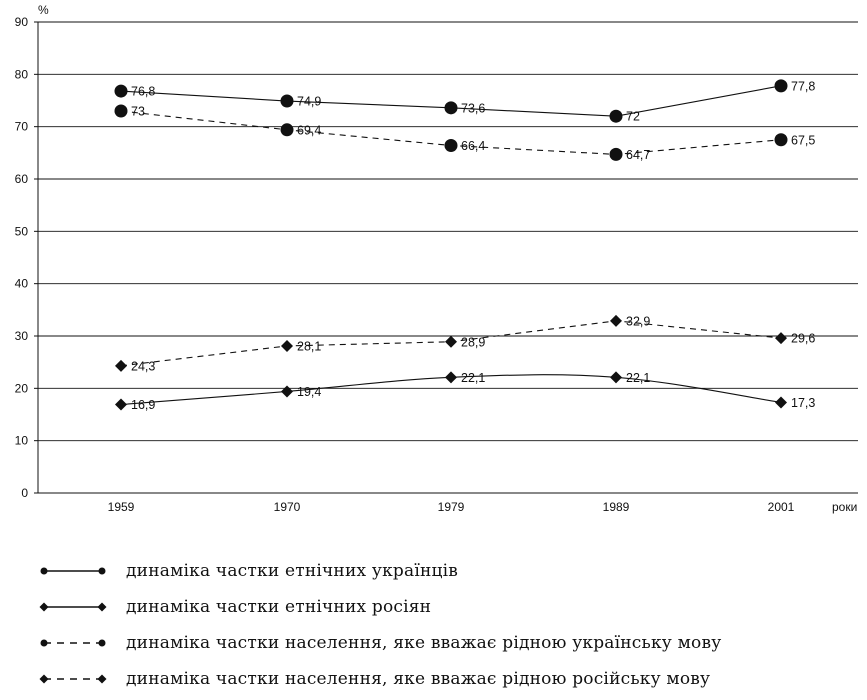 This screenshot has width=867, height=700. I want to click on y-axis-label: %, so click(43, 10).